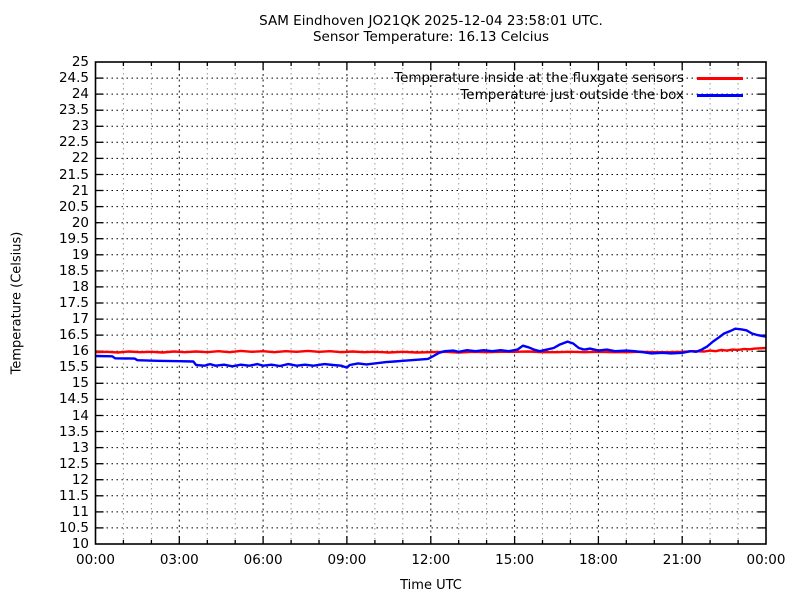 The image size is (800, 600). What do you see at coordinates (431, 37) in the screenshot?
I see `chart-subtitle: Sensor Temperature: 16.13 Celcius` at bounding box center [431, 37].